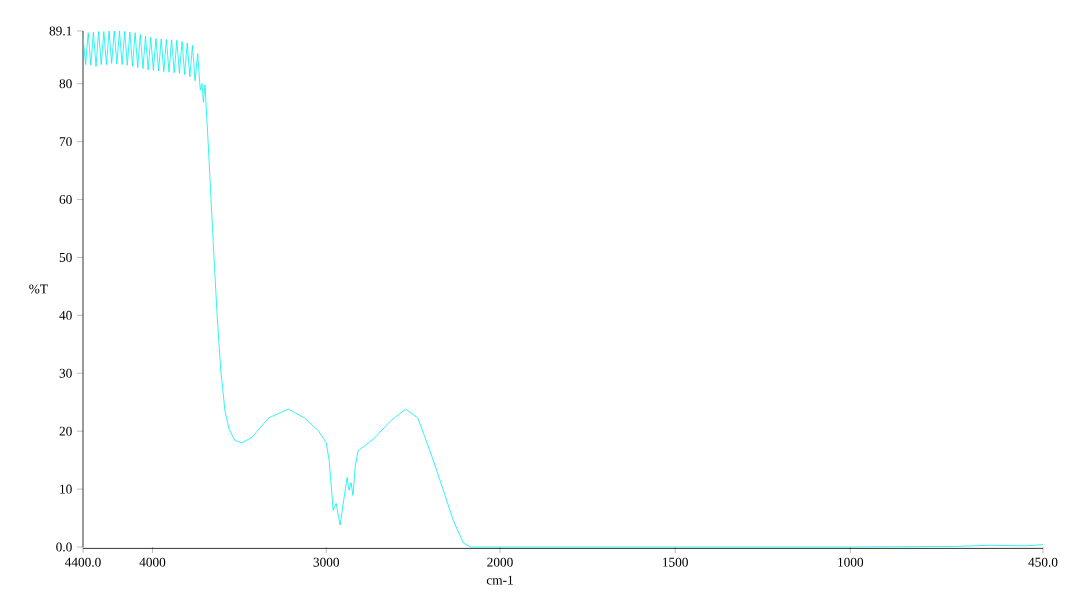 Image resolution: width=1065 pixels, height=600 pixels. What do you see at coordinates (152, 562) in the screenshot?
I see `x-tick-label: 4000` at bounding box center [152, 562].